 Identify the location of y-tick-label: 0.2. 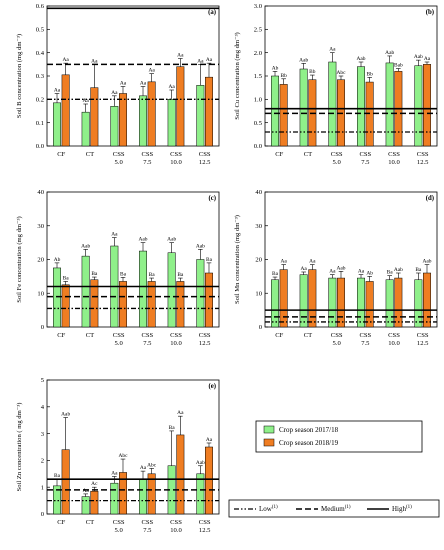
(40, 100).